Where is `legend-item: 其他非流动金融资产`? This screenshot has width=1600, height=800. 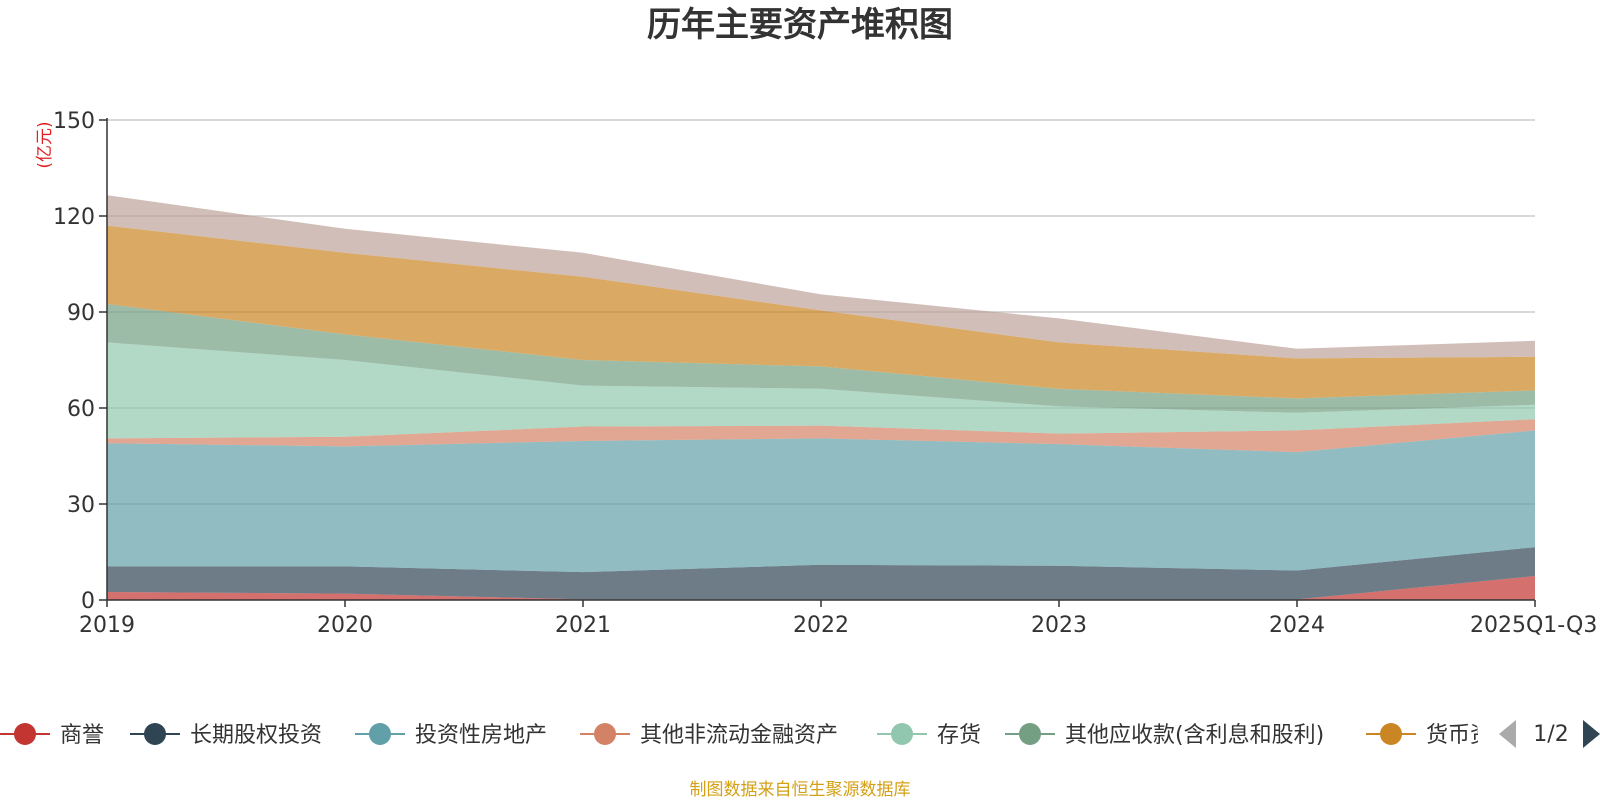
legend-item: 其他非流动金融资产 is located at coordinates (709, 735).